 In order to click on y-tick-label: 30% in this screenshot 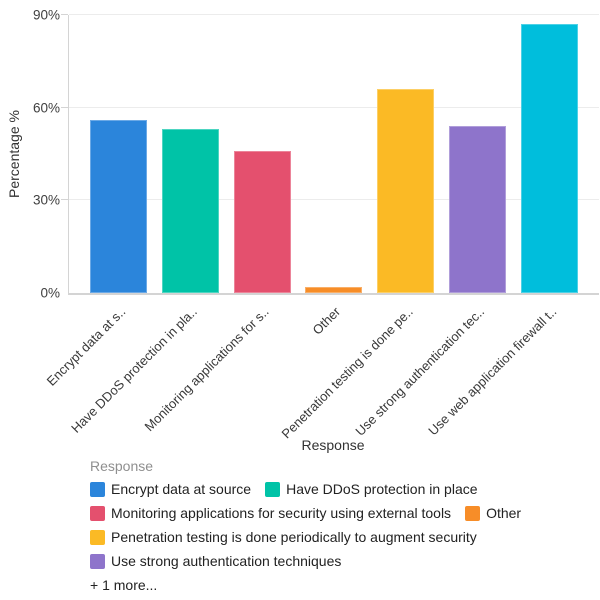, I will do `click(46, 200)`.